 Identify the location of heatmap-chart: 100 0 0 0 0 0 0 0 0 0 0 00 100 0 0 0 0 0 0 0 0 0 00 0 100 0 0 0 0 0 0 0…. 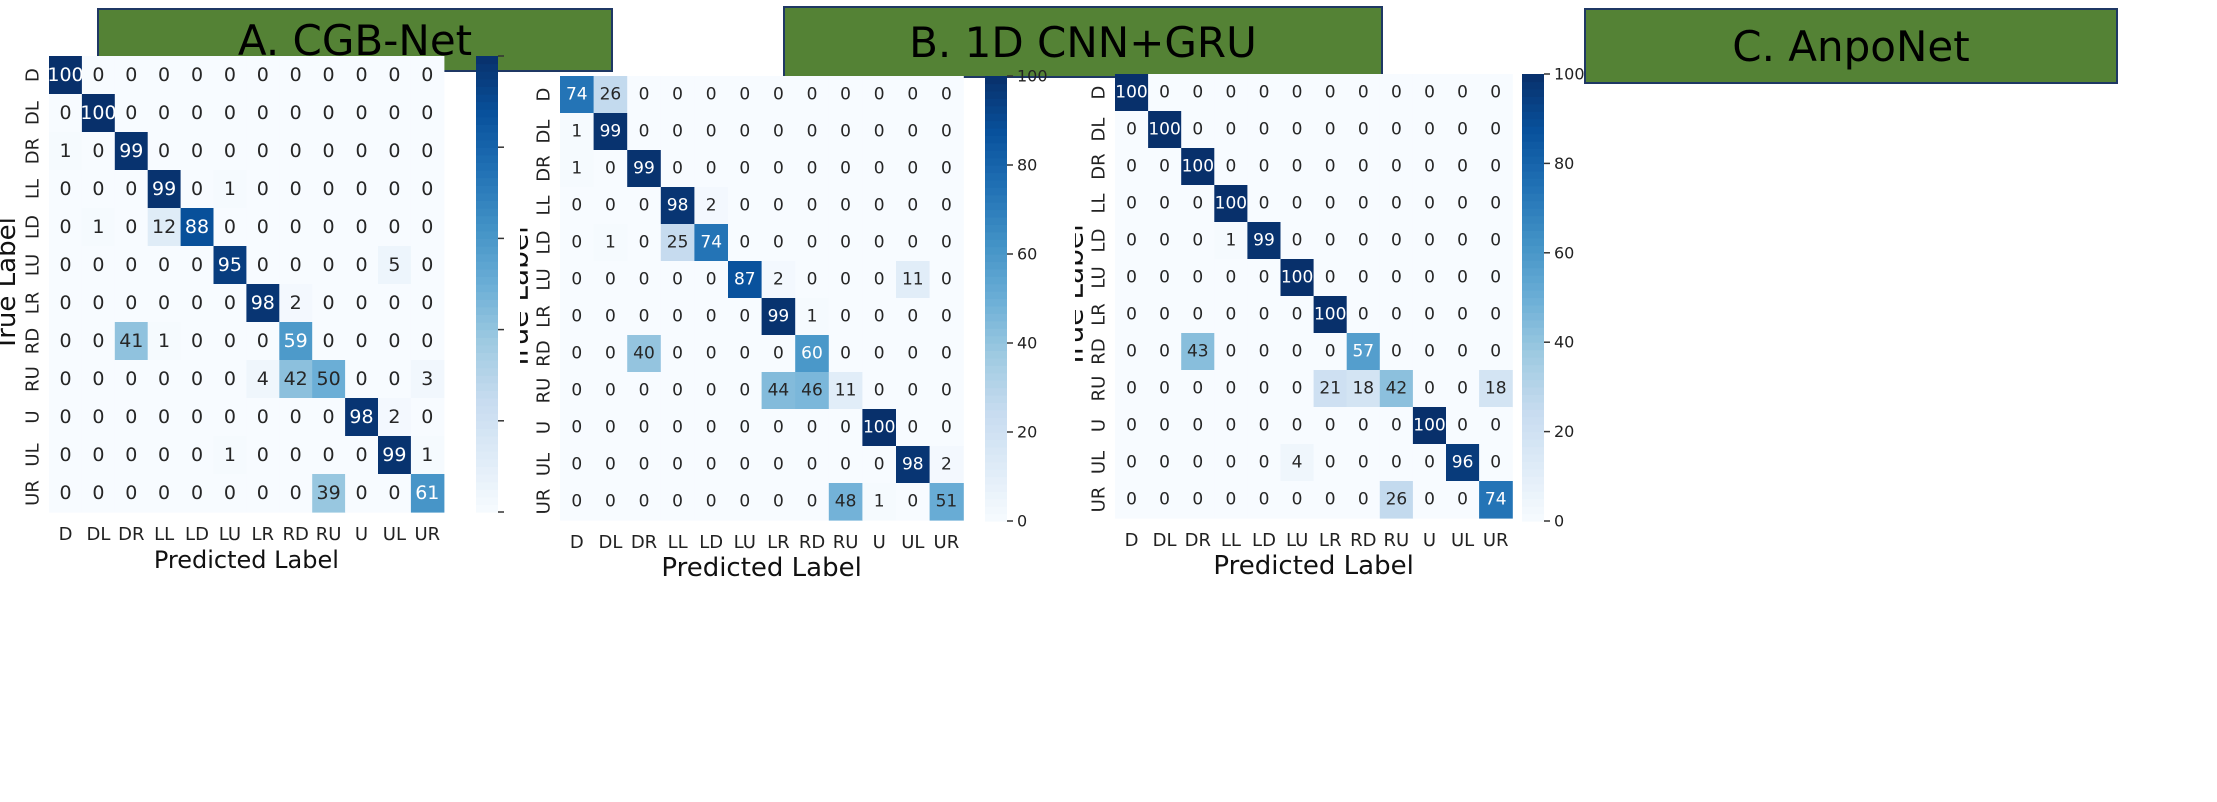
(1330, 323).